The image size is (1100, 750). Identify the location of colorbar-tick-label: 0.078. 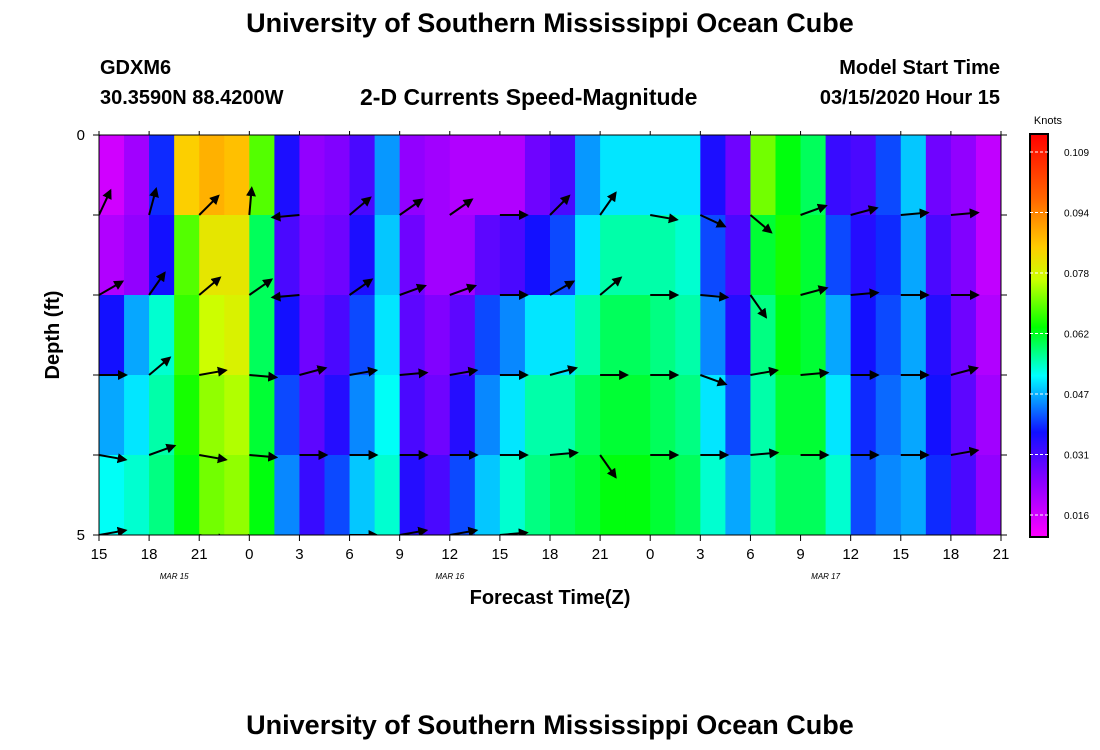
(1076, 274).